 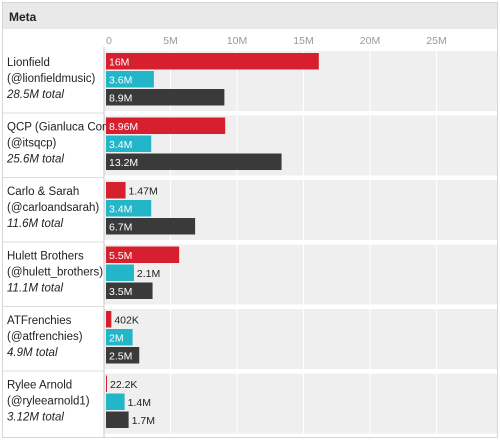 What do you see at coordinates (126, 320) in the screenshot?
I see `bar-value-label: 402K` at bounding box center [126, 320].